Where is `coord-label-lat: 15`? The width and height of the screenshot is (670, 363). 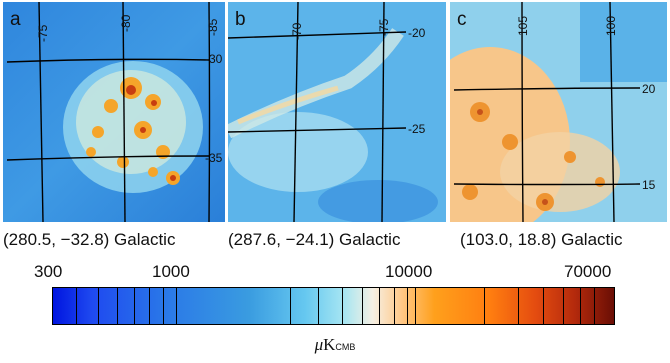
coord-label-lat: 15 is located at coordinates (649, 185).